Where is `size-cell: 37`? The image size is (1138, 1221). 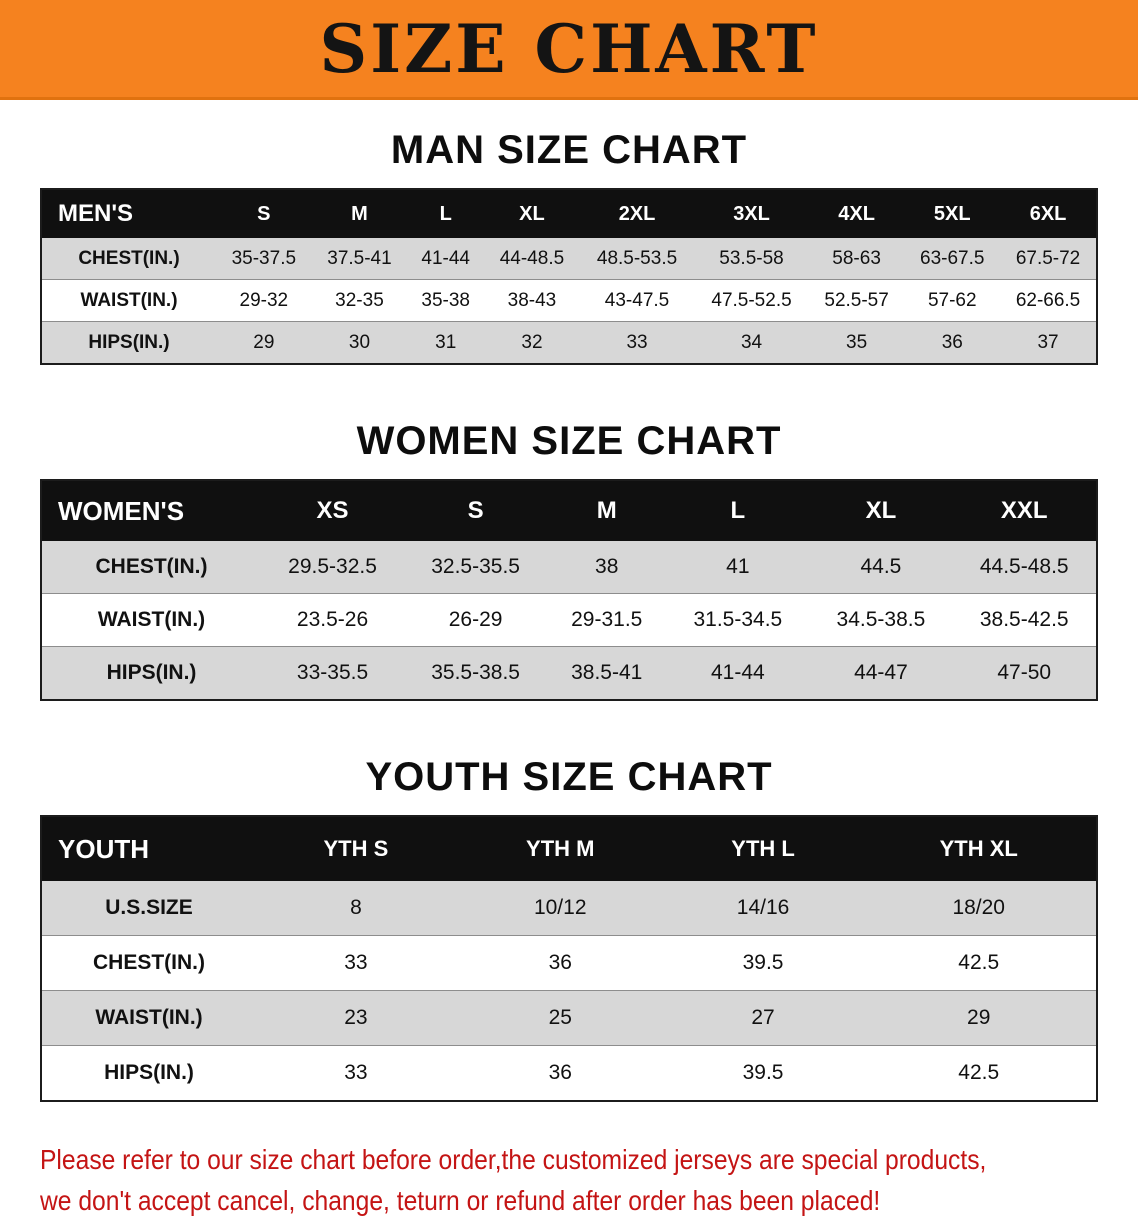
size-cell: 37 is located at coordinates (1048, 343).